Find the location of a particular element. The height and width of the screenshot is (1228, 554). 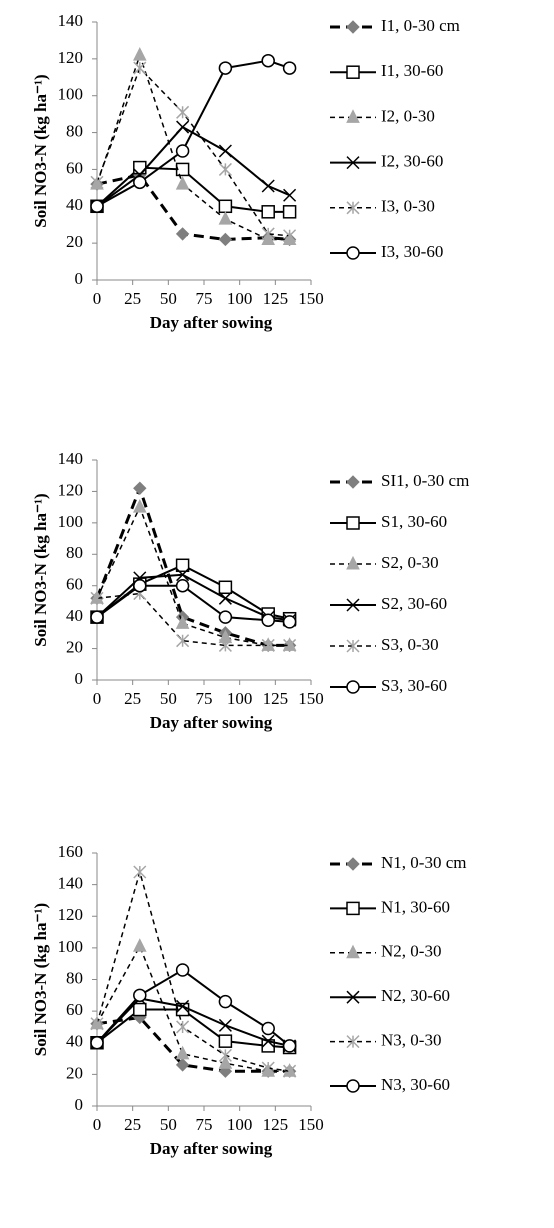

legend-label: S3, 30-60 is located at coordinates (414, 685).